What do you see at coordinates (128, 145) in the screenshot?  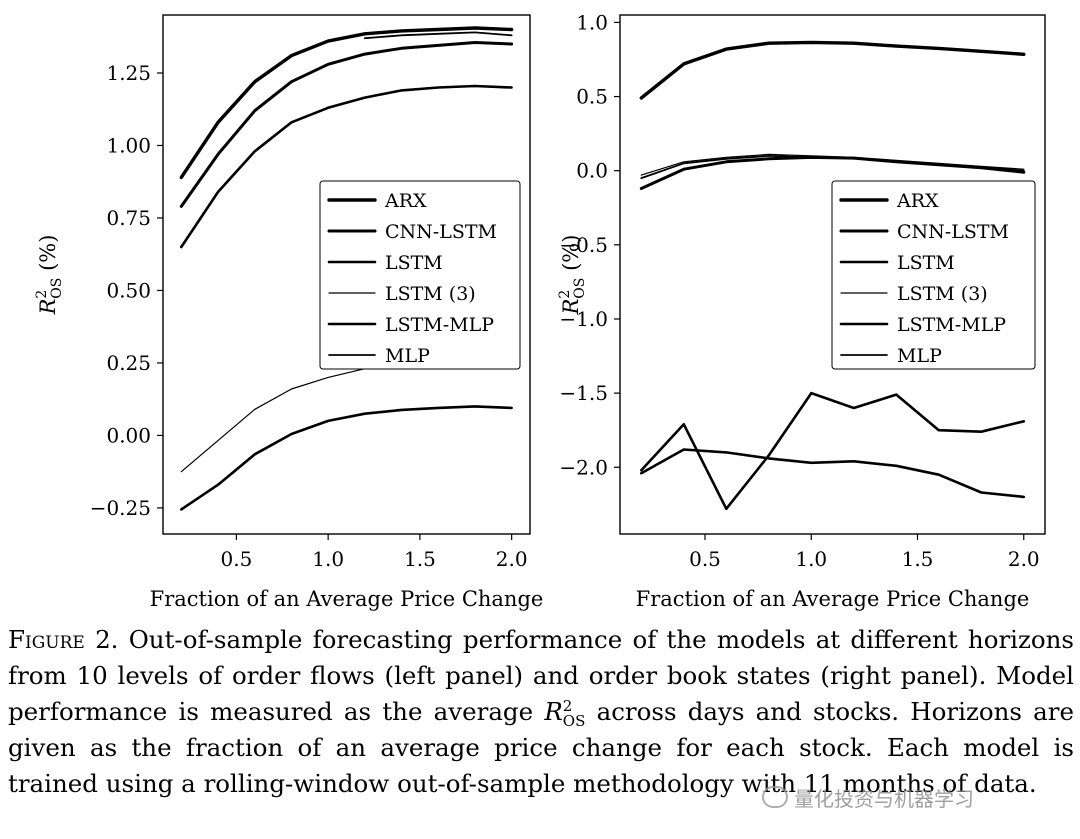 I see `y-tick-label: 1.00` at bounding box center [128, 145].